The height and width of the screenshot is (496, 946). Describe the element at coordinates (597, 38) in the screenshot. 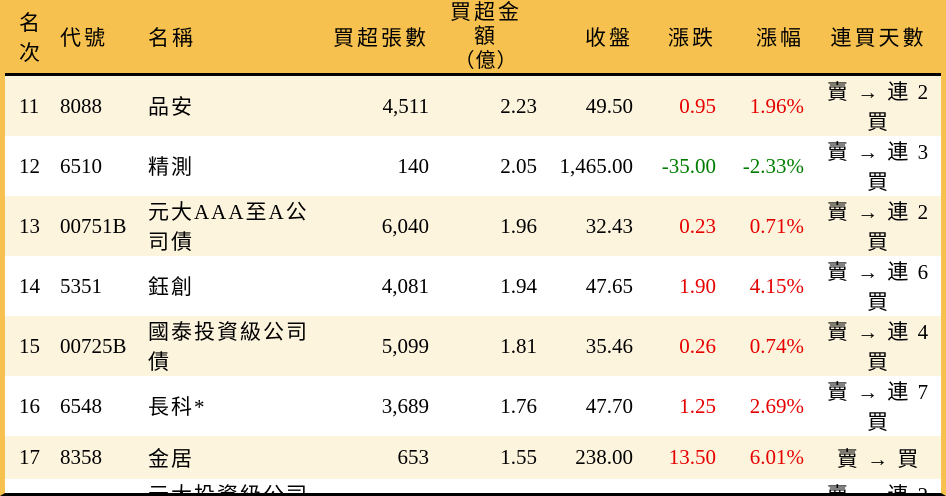

I see `header-close: 收盤` at that location.